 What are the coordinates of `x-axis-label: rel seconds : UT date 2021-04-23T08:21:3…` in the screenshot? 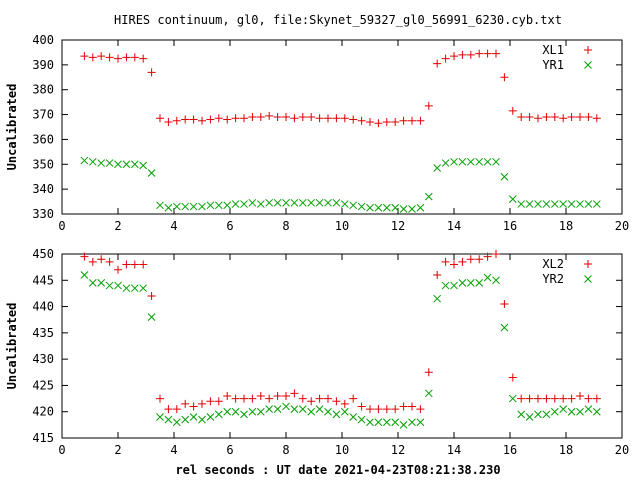 It's located at (337, 470).